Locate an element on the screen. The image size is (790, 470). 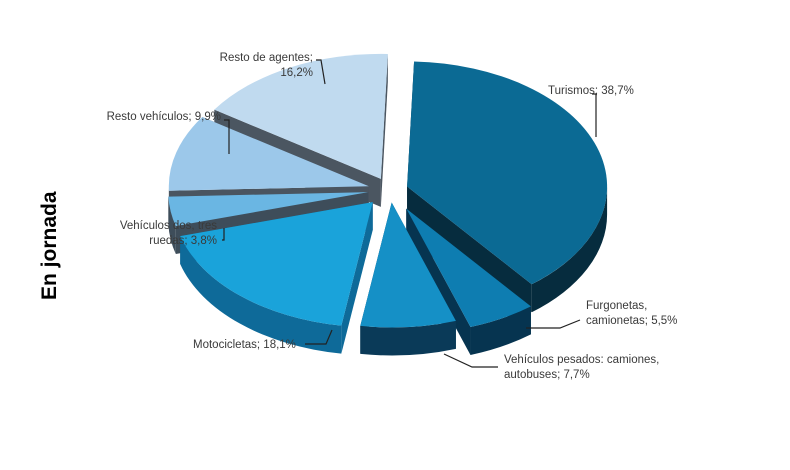
data-label-pesados: autobuses; 7,7% is located at coordinates (547, 375).